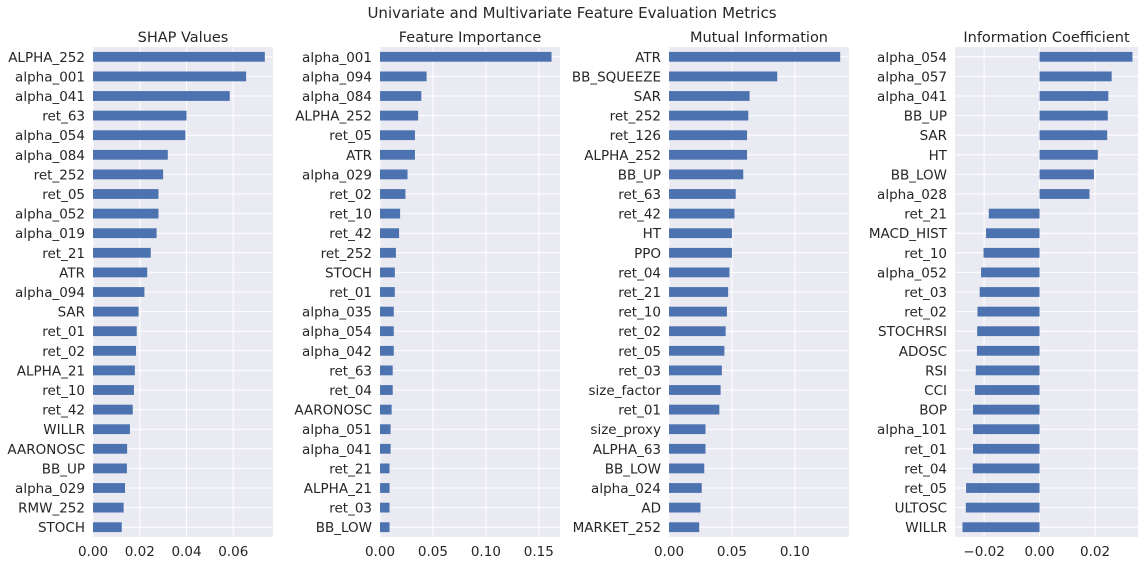 The width and height of the screenshot is (1144, 568). I want to click on category-label: AD, so click(651, 509).